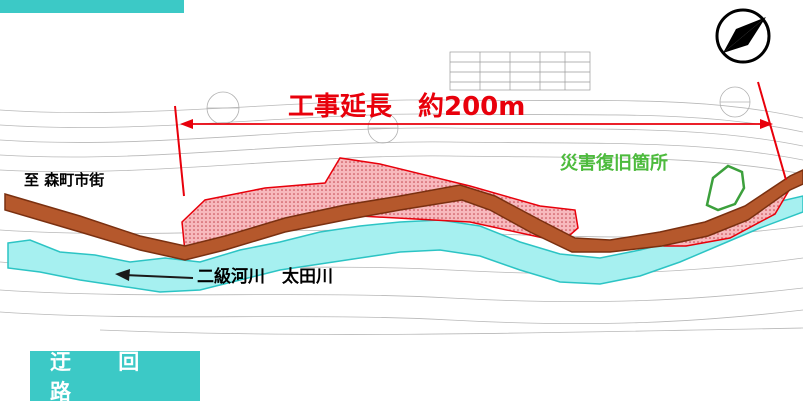 The image size is (803, 406). What do you see at coordinates (64, 180) in the screenshot?
I see `destination-label: 至 森町市街` at bounding box center [64, 180].